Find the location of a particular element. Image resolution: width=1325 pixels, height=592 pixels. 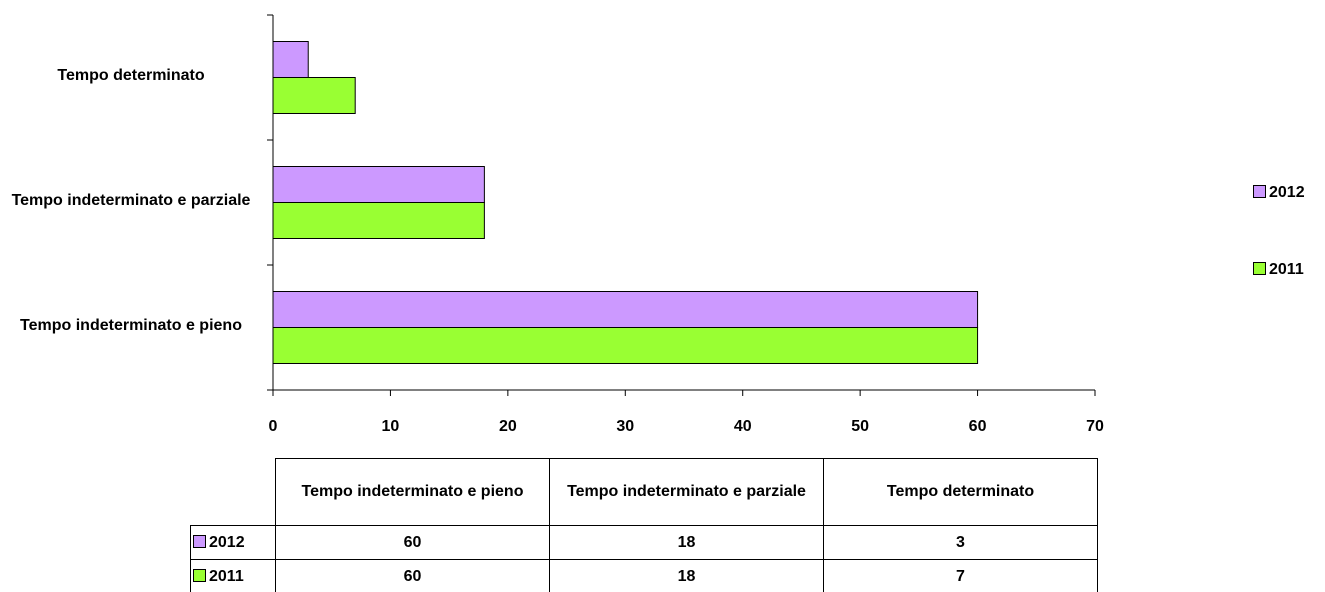

x-tick-label: 50 is located at coordinates (860, 426).